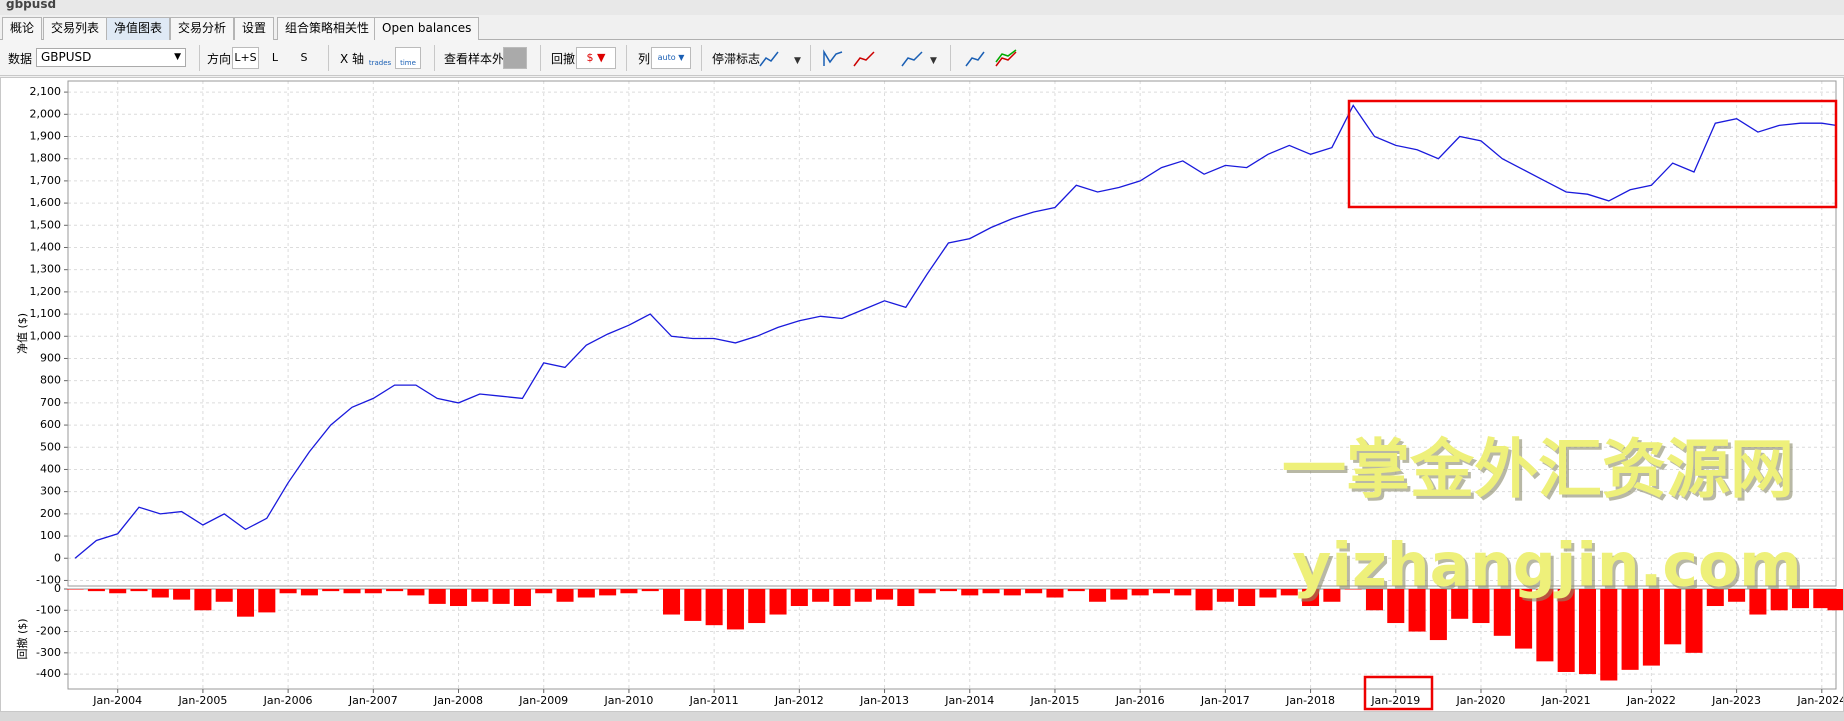 Image resolution: width=1844 pixels, height=721 pixels. Describe the element at coordinates (138, 28) in the screenshot. I see `tab: 净值图表` at that location.